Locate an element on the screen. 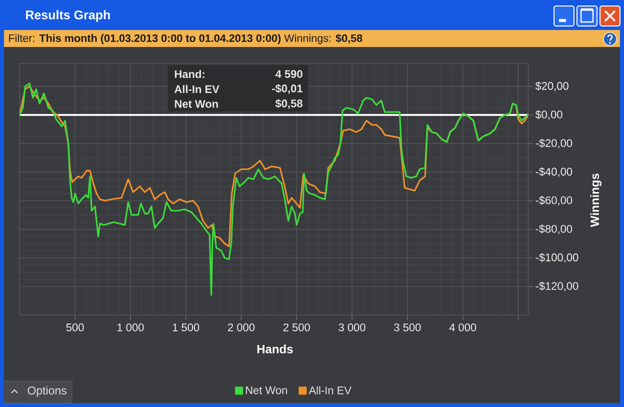 Image resolution: width=624 pixels, height=407 pixels. annotation: 4 590 is located at coordinates (288, 74).